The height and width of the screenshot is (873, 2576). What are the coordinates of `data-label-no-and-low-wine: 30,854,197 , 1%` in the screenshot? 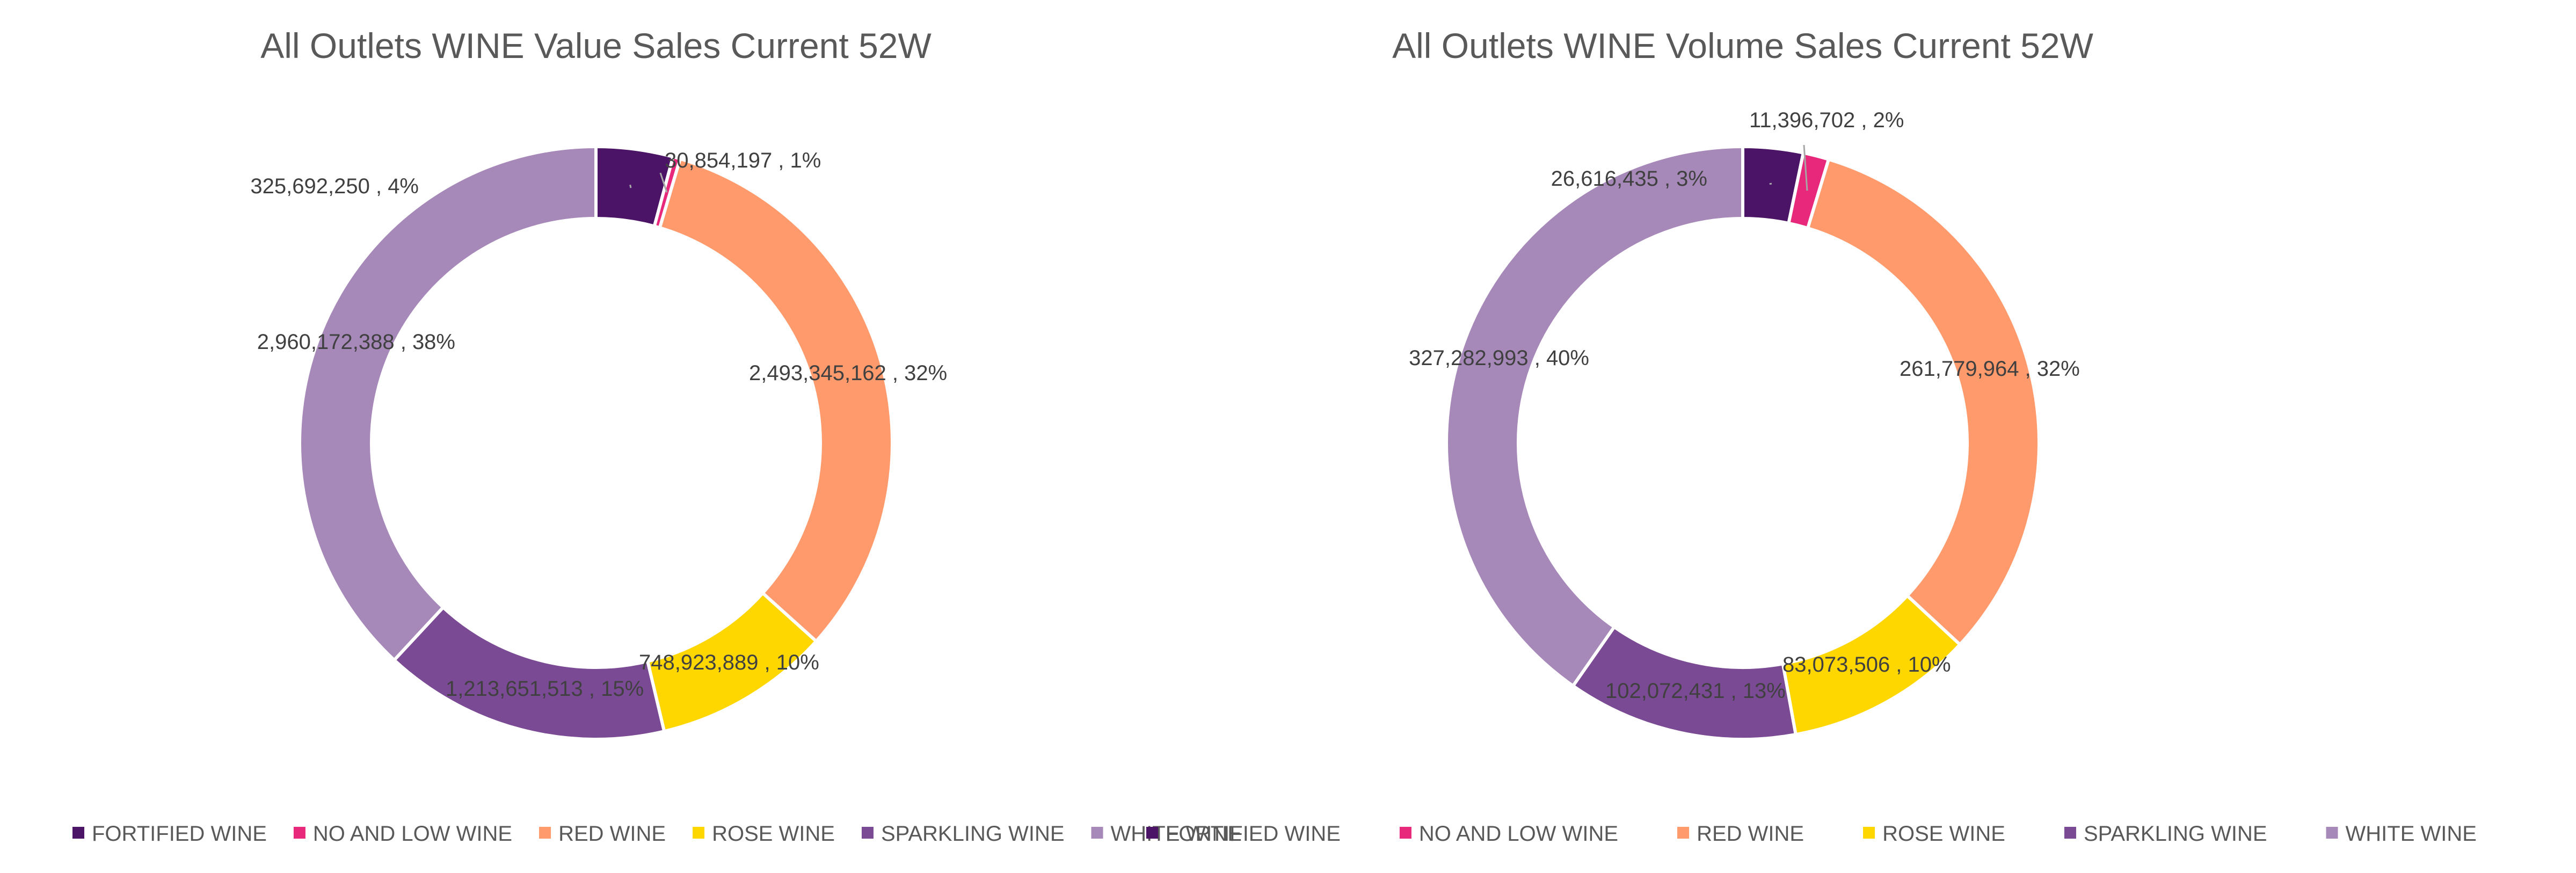 It's located at (743, 160).